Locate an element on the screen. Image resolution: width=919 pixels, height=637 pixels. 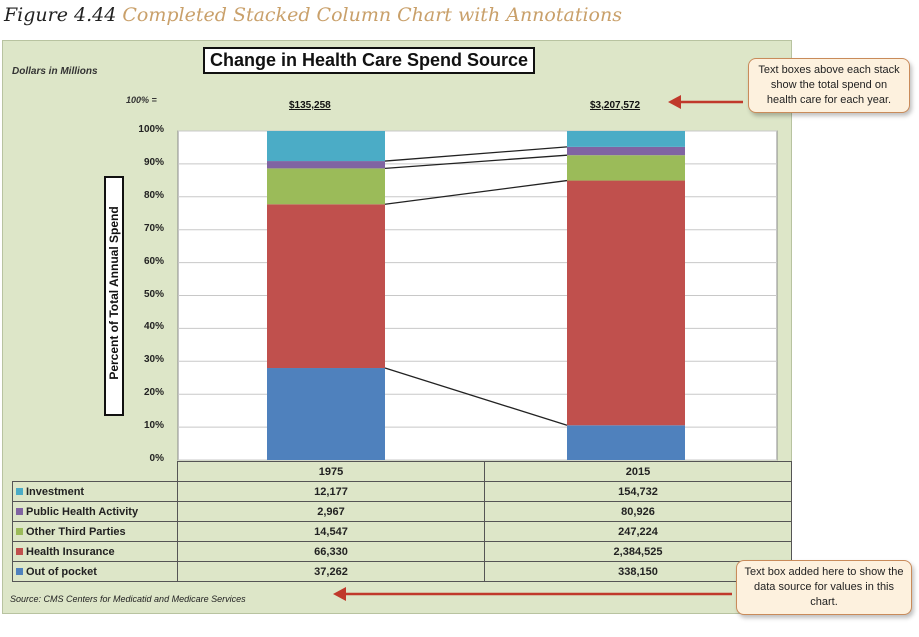
y-tick-label: 80% is located at coordinates (153, 195).